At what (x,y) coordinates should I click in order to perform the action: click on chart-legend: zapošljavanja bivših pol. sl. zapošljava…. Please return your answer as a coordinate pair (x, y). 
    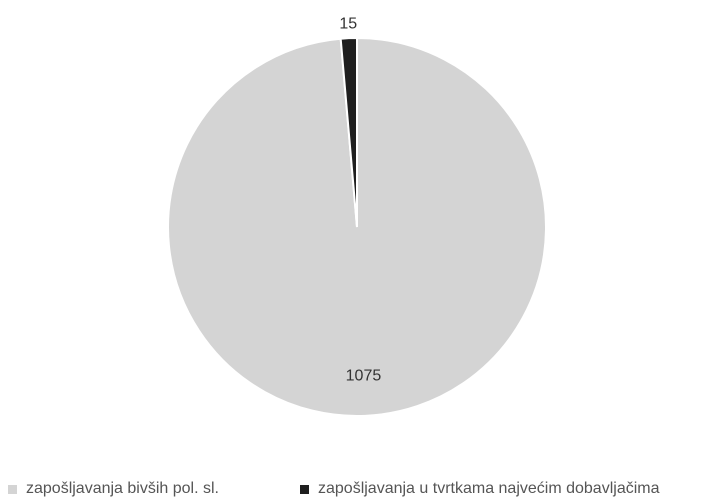
    Looking at the image, I should click on (358, 488).